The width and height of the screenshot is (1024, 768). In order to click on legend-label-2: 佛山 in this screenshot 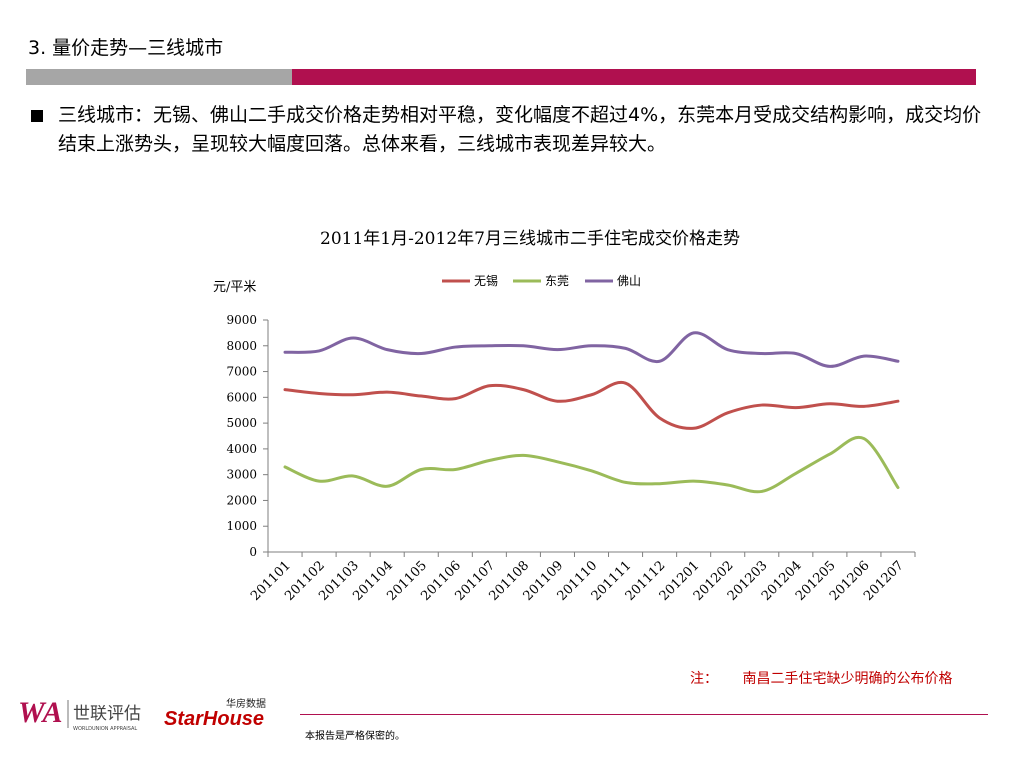, I will do `click(629, 281)`.